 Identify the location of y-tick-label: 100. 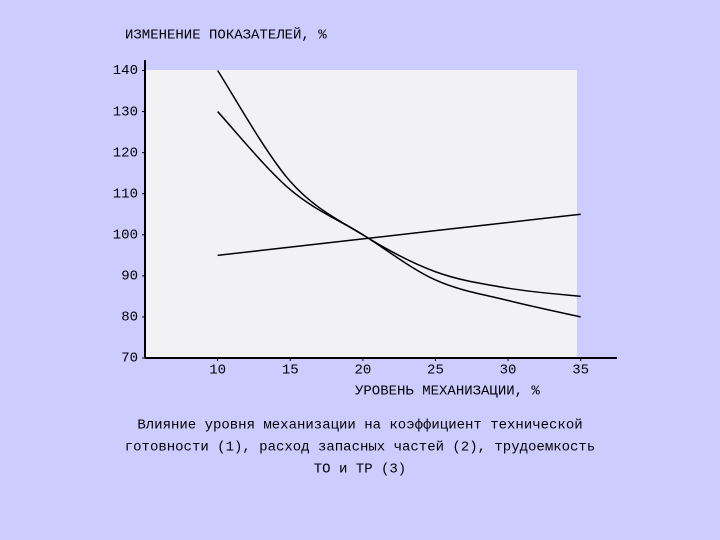
(125, 235).